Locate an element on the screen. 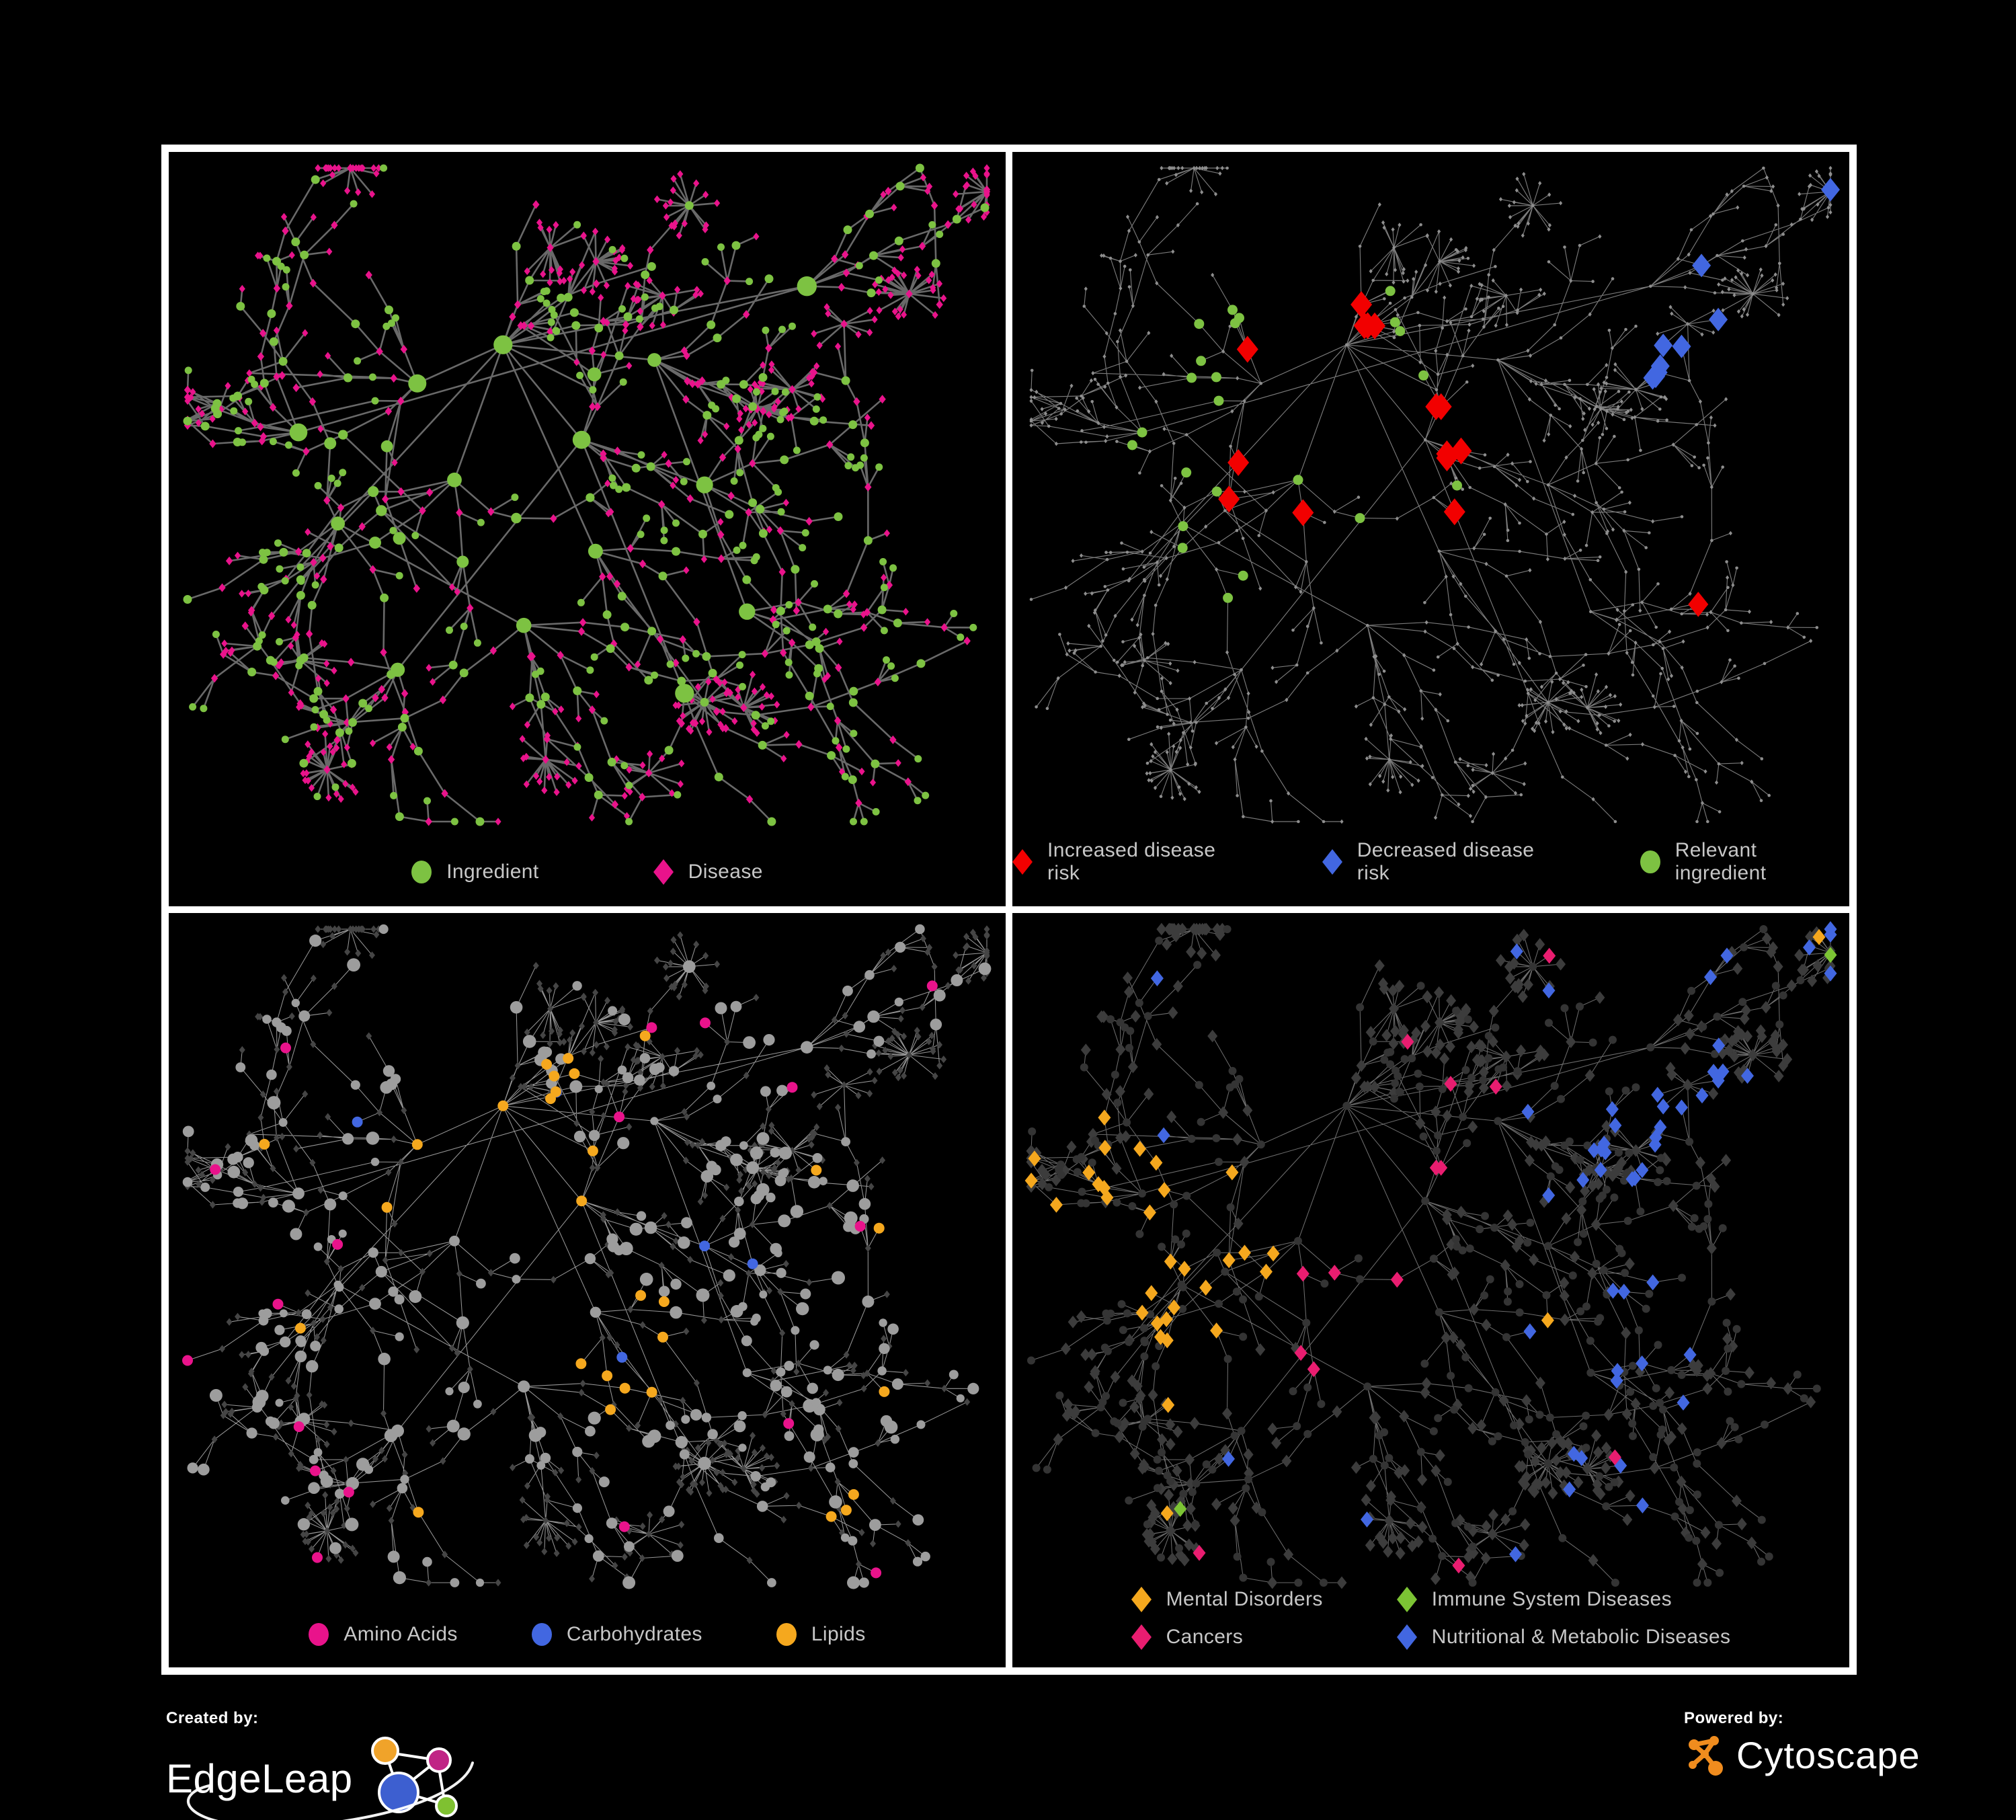 This screenshot has width=2016, height=1820. edgeleap-logo-icon is located at coordinates (414, 1777).